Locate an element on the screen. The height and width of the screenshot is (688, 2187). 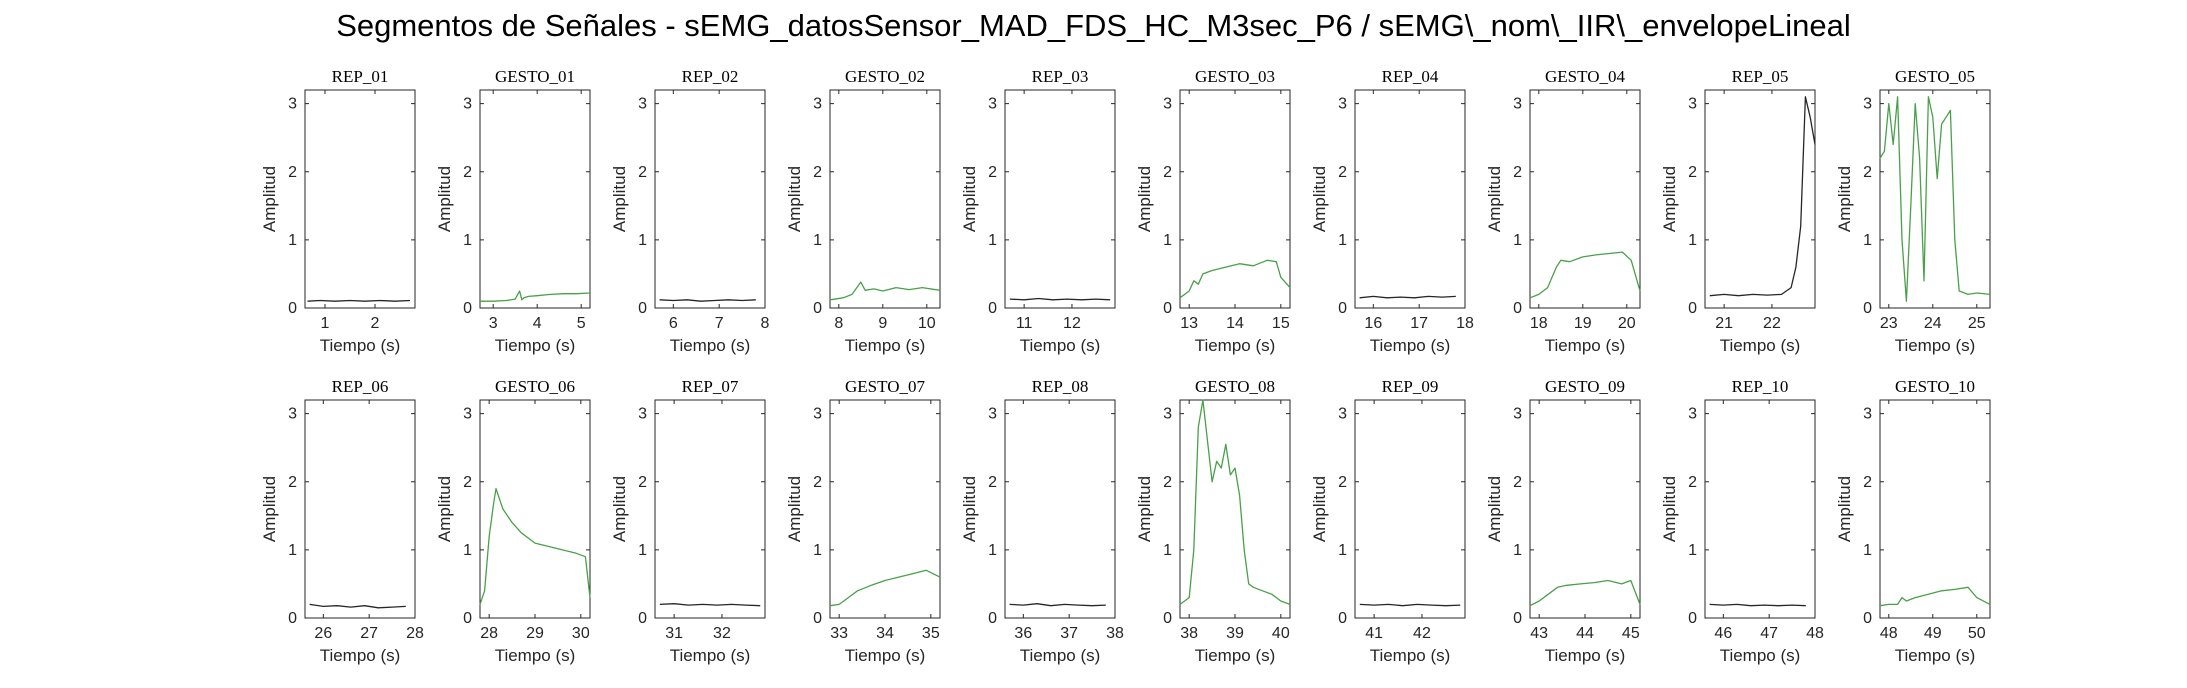
x-tick-label: 36 is located at coordinates (1023, 633).